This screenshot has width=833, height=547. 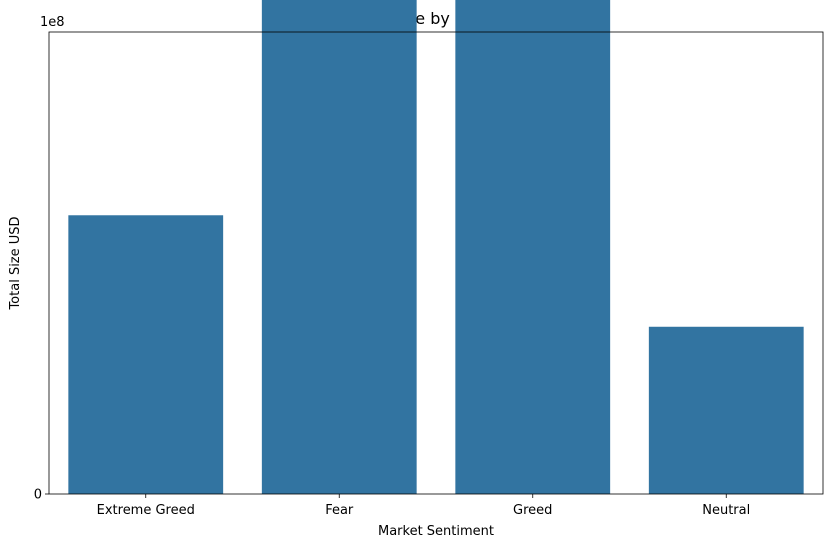 What do you see at coordinates (339, 510) in the screenshot?
I see `x-tick-label: Fear` at bounding box center [339, 510].